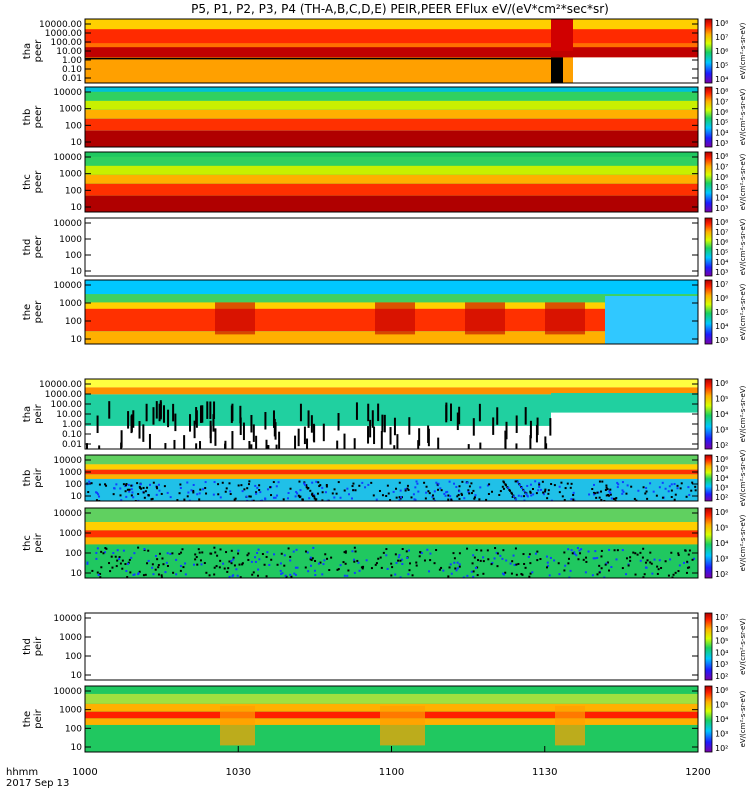 Image resolution: width=750 pixels, height=800 pixels. Describe the element at coordinates (84, 772) in the screenshot. I see `x-tick-label: 1000` at that location.